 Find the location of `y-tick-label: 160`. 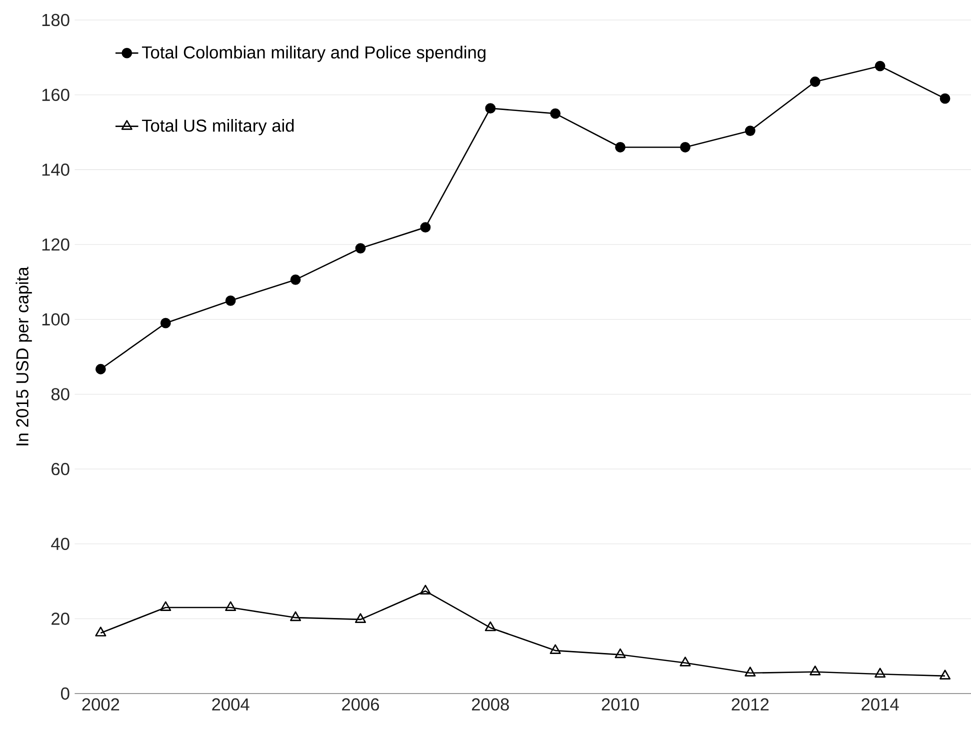

y-tick-label: 160 is located at coordinates (56, 95).